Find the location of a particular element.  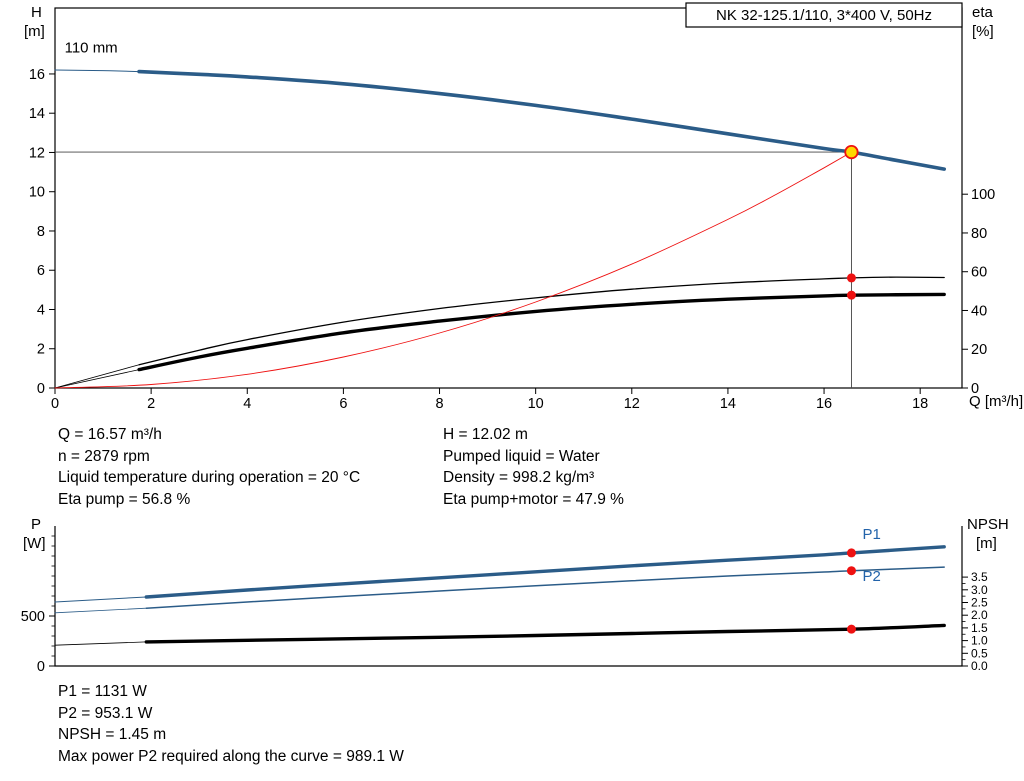

curve-label-p2: P2 is located at coordinates (872, 576).